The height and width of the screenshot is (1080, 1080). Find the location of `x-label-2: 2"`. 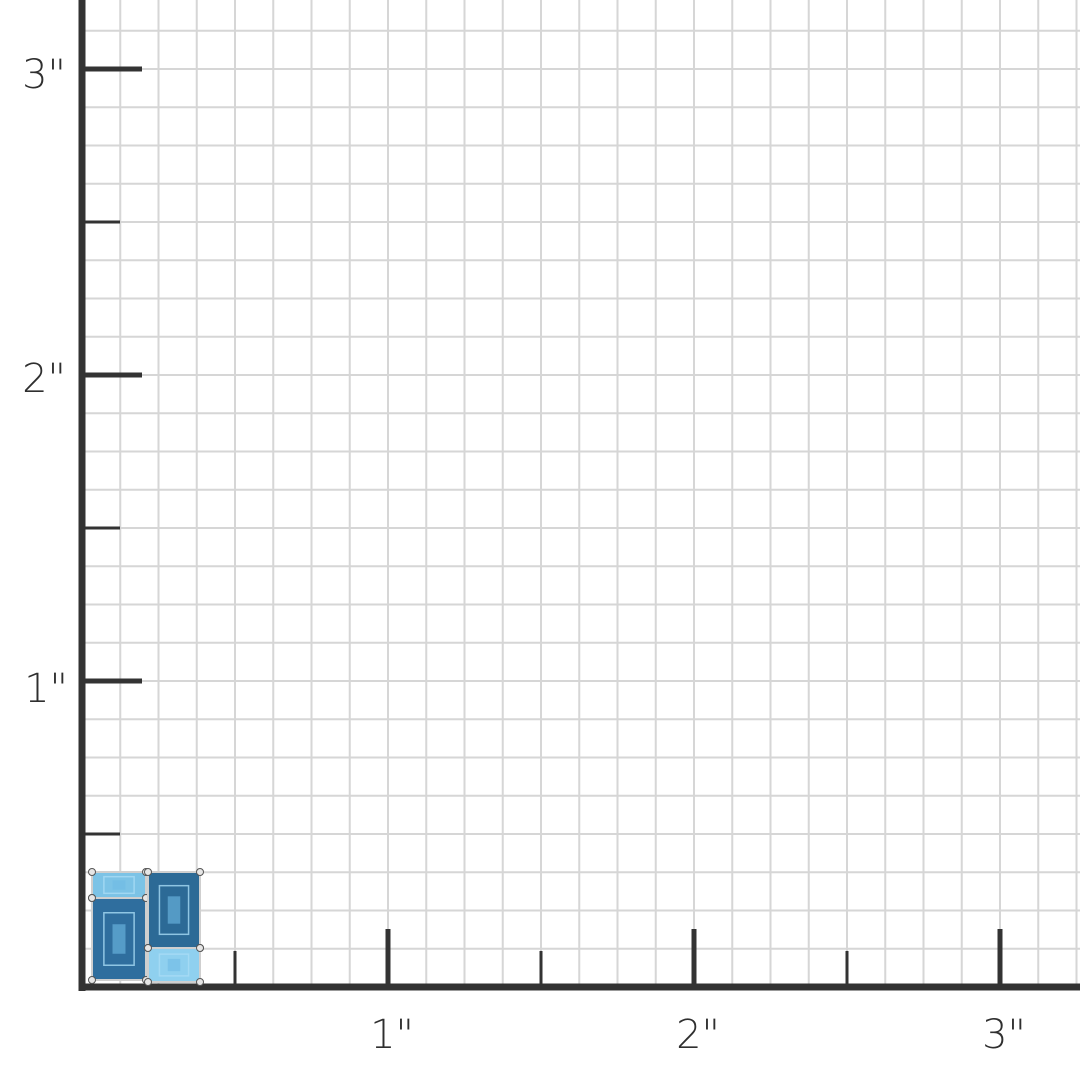

x-label-2: 2" is located at coordinates (698, 1035).